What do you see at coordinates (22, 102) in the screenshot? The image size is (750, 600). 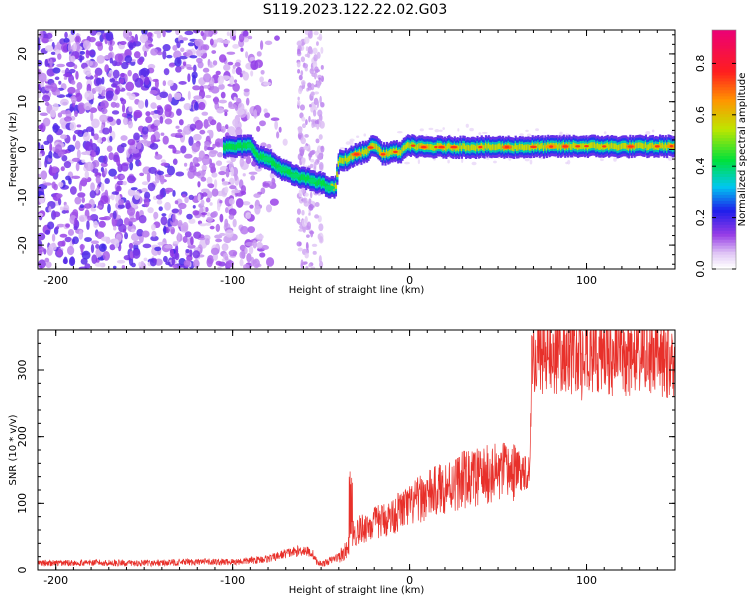 I see `y-tick-label: 10` at bounding box center [22, 102].